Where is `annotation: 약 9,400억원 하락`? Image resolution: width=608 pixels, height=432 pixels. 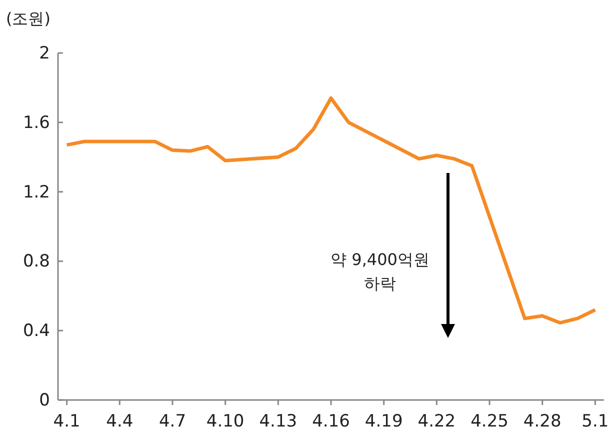
annotation: 약 9,400억원 하락 is located at coordinates (380, 271).